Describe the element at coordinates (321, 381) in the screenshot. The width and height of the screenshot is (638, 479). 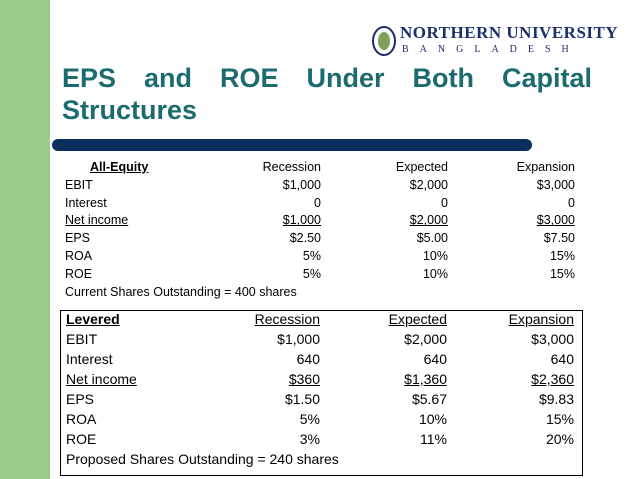
I see `table-row: Net income $360 $1,360 $2,360` at that location.